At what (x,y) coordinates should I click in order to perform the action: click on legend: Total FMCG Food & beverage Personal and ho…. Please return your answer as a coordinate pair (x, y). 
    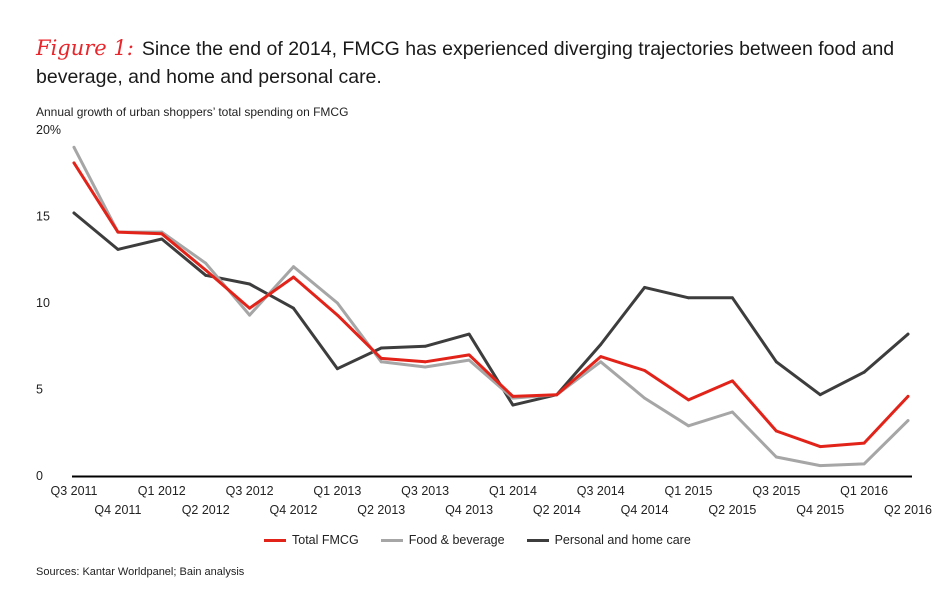
    Looking at the image, I should click on (477, 540).